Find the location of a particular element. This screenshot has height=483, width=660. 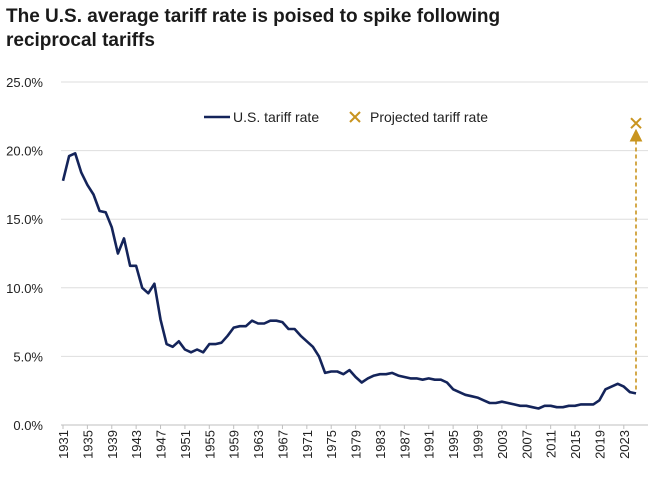

x-tick-label: 2015 is located at coordinates (575, 444).